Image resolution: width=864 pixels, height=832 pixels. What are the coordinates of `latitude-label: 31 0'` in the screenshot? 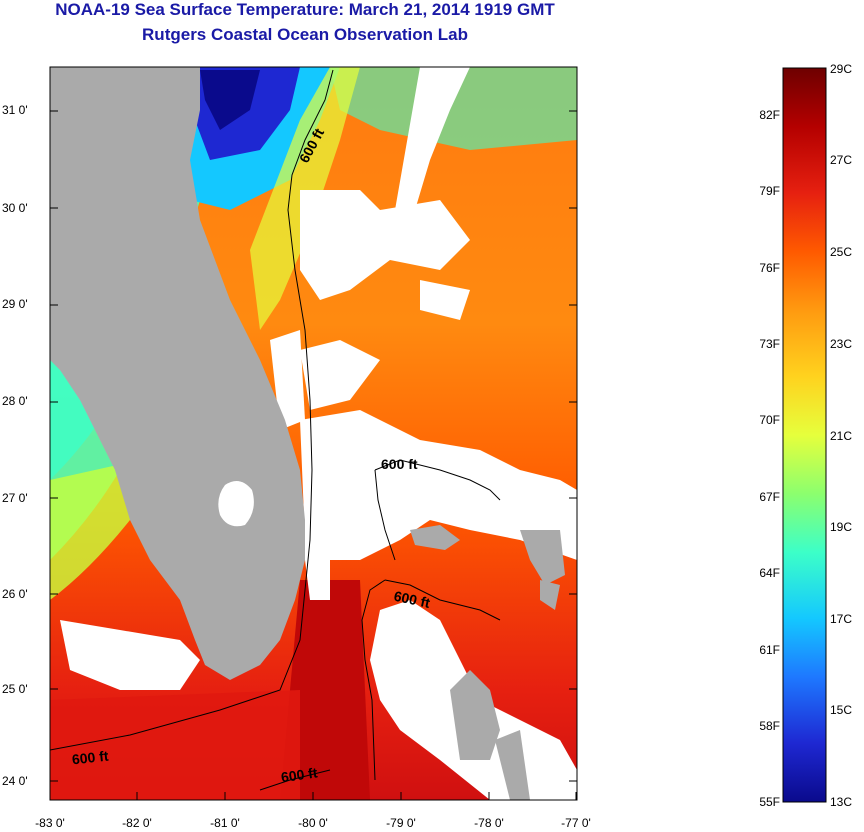 It's located at (15, 110).